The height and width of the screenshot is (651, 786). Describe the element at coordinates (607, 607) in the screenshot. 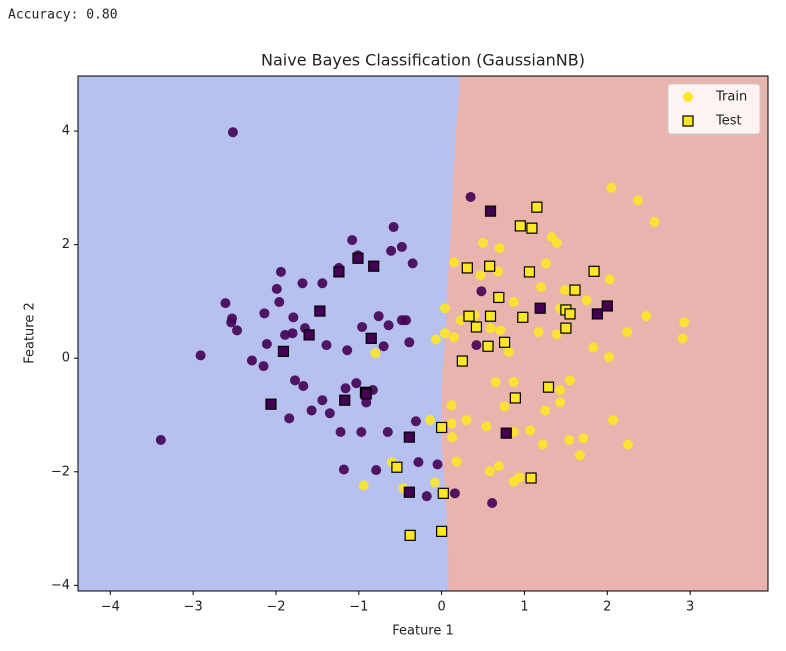

I see `x-tick-label: 2` at that location.